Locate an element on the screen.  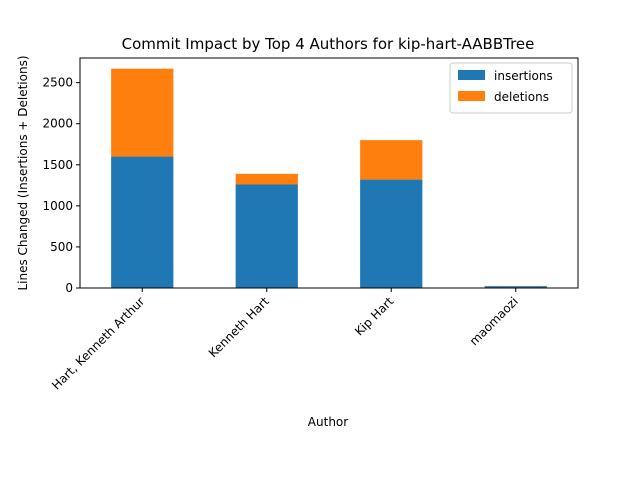
x-tick-label: Kenneth Hart is located at coordinates (239, 327).